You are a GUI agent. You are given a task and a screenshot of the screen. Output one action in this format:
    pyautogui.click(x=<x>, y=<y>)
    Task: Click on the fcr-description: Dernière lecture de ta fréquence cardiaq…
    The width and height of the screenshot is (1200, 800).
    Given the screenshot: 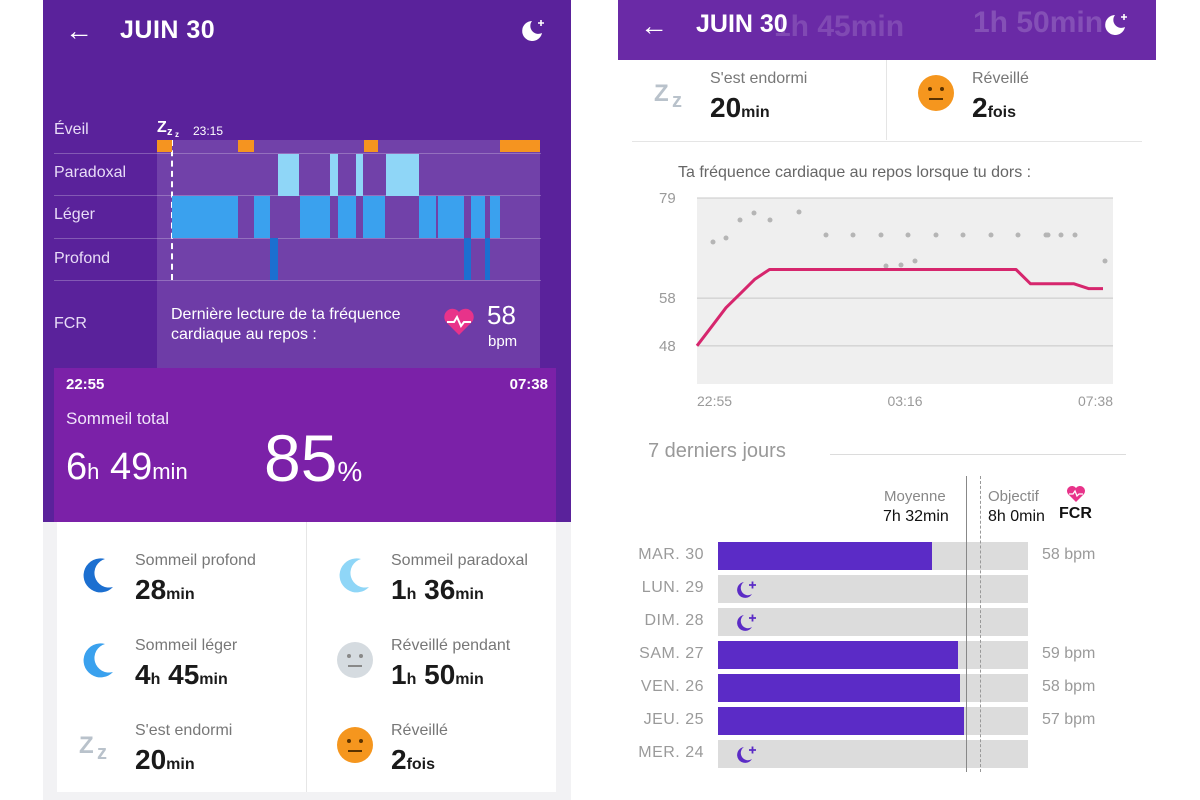 What is the action you would take?
    pyautogui.click(x=286, y=324)
    